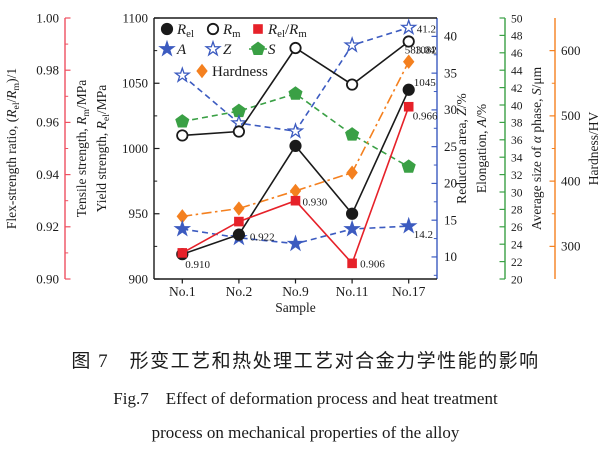  I want to click on axis-ratio-tick-label: 0.98, so click(47, 70).